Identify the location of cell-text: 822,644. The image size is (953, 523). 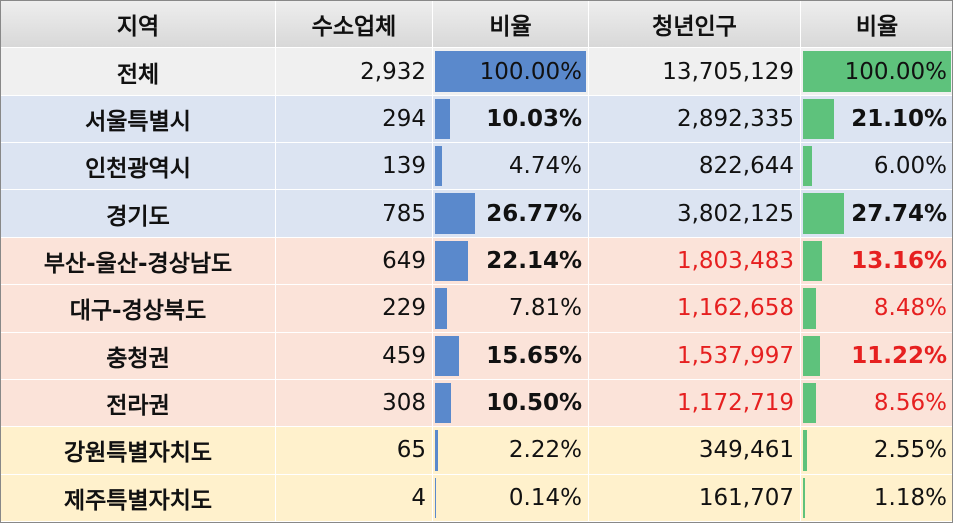
(746, 166).